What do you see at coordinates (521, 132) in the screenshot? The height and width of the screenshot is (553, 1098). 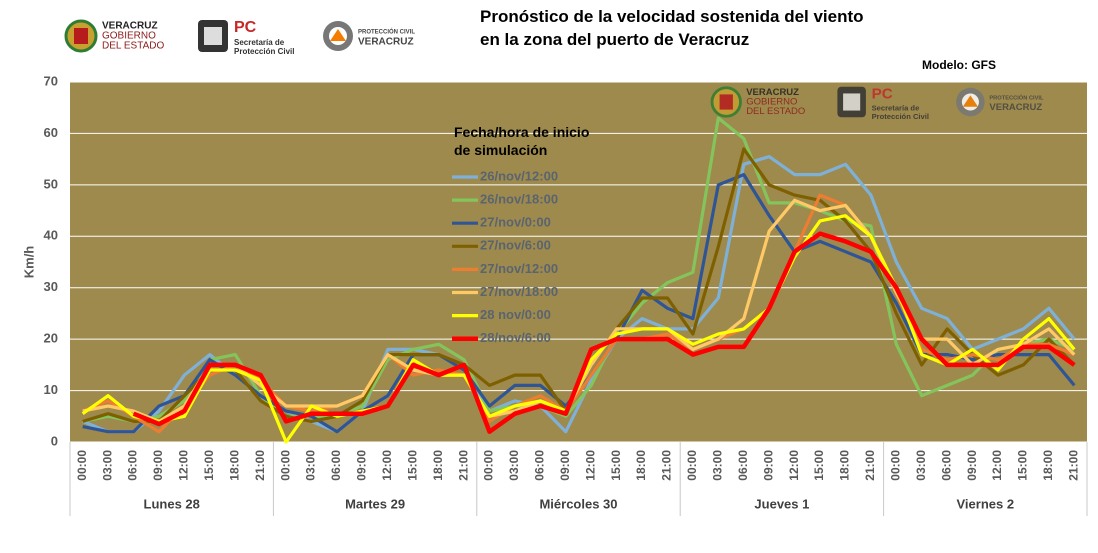 I see `legend-title-line: Fecha/hora de inicio` at bounding box center [521, 132].